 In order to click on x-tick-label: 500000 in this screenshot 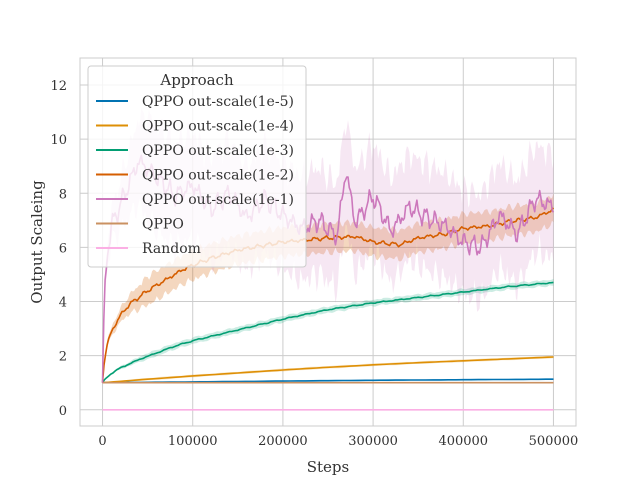, I will do `click(554, 441)`.